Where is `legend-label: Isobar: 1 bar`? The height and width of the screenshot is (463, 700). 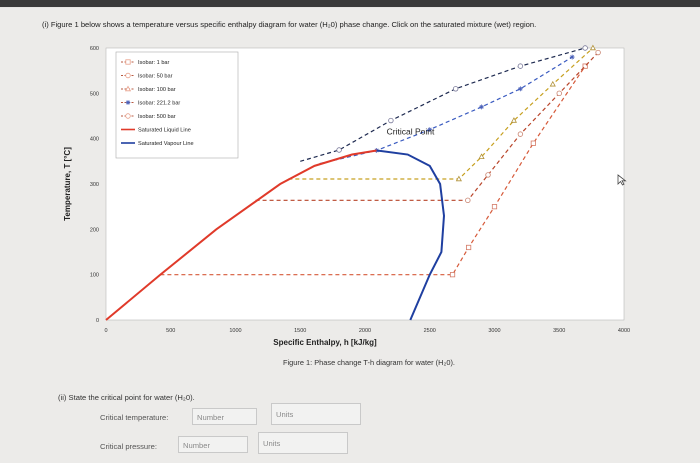 legend-label: Isobar: 1 bar is located at coordinates (154, 63).